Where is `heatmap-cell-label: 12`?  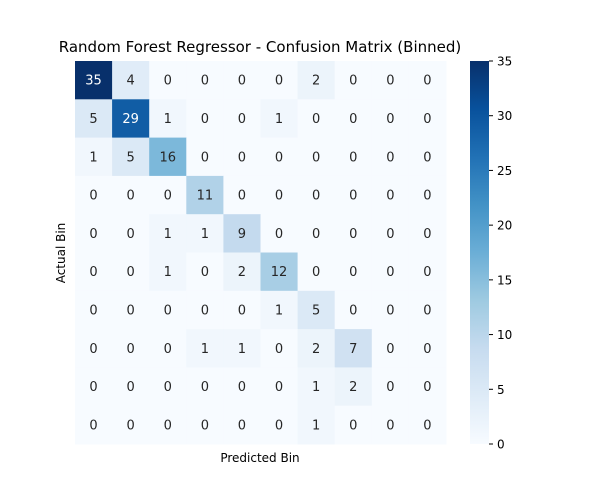 heatmap-cell-label: 12 is located at coordinates (279, 272).